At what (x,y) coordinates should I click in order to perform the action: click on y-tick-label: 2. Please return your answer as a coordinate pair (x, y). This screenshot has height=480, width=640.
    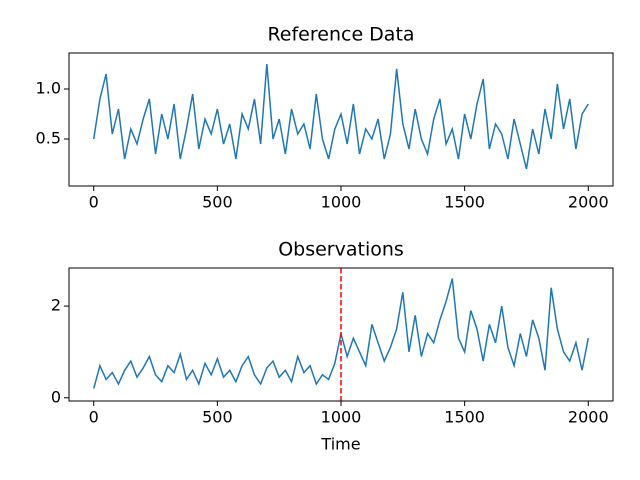
    Looking at the image, I should click on (56, 305).